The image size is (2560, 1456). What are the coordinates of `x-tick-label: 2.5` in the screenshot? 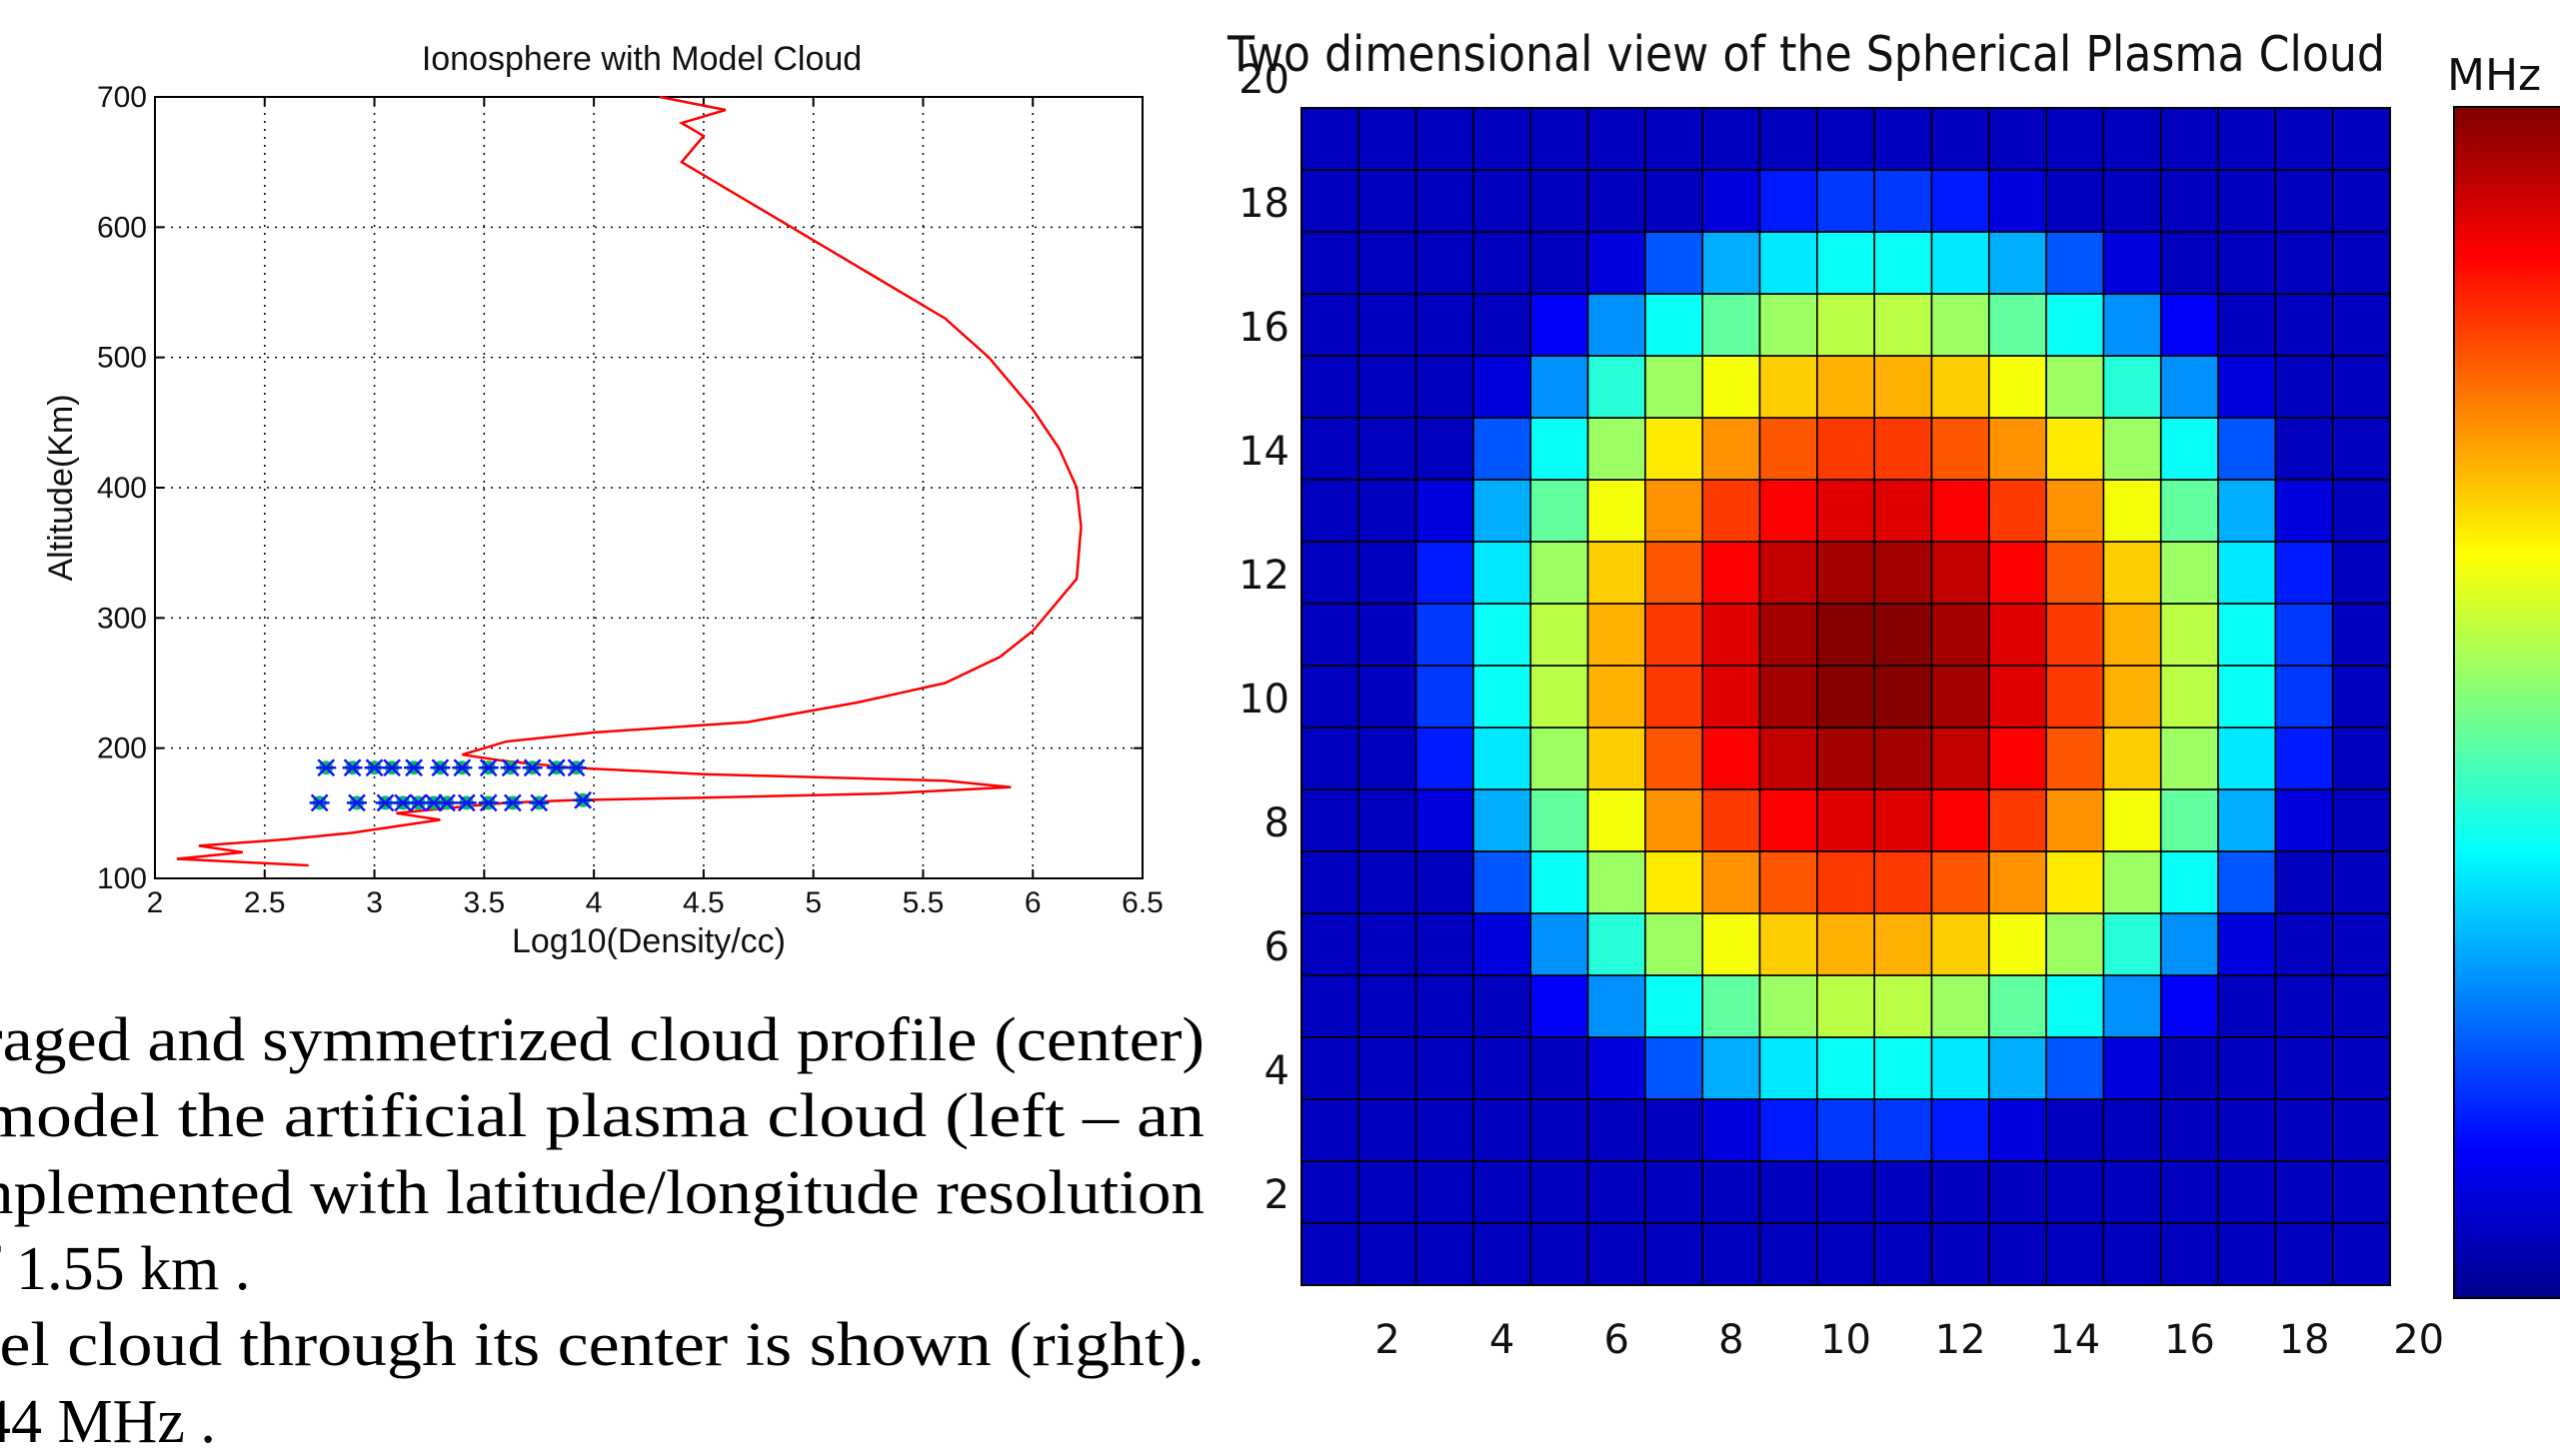 It's located at (265, 902).